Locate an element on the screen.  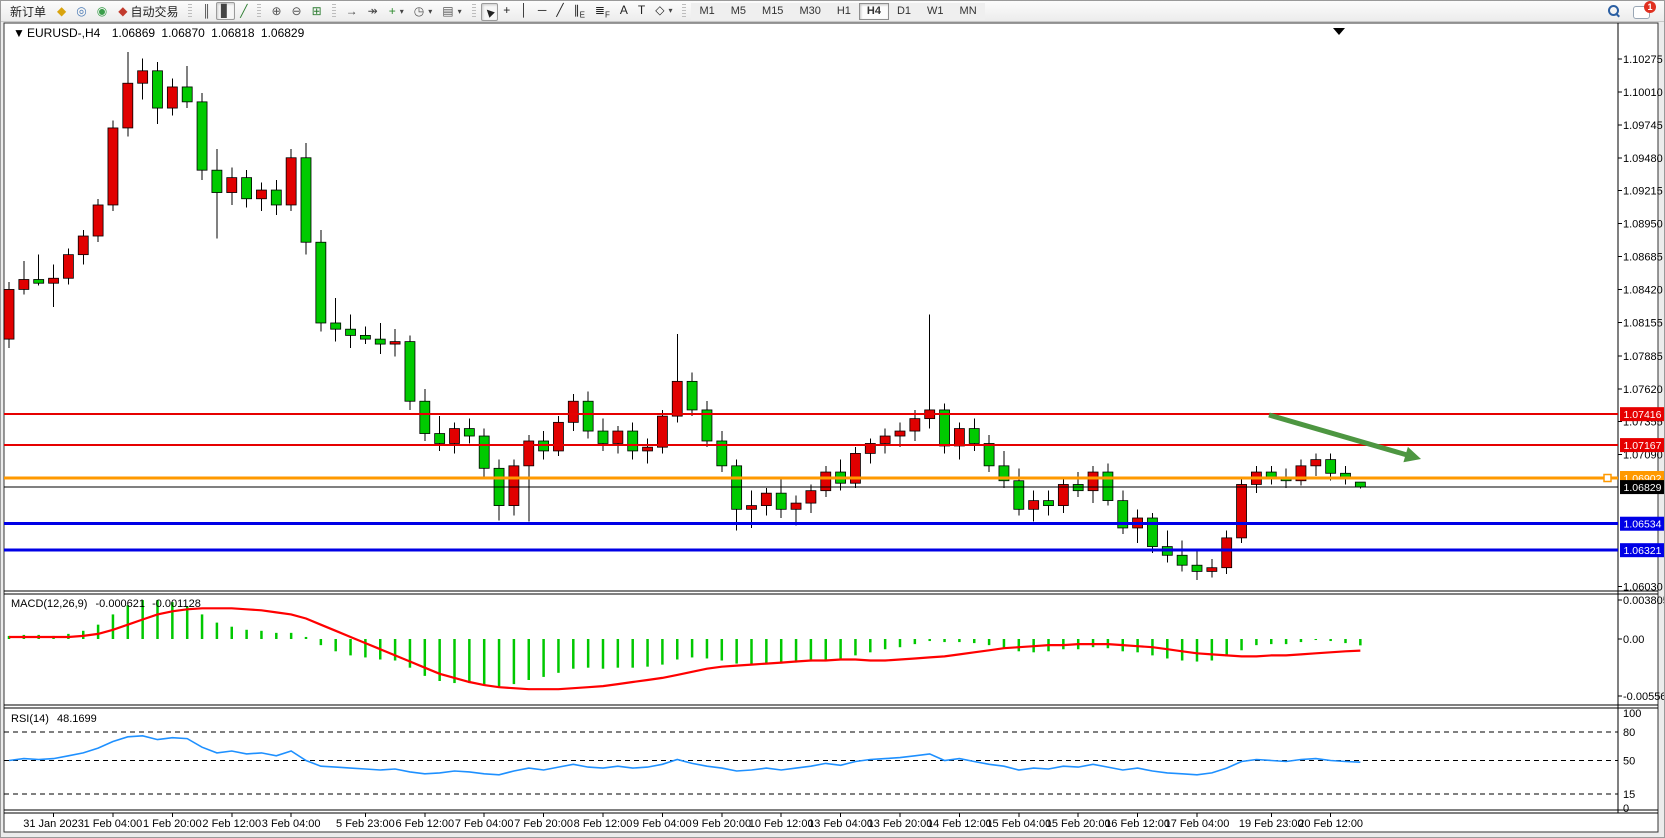
symbol-dropdown-icon: ▼ is located at coordinates (19, 33).